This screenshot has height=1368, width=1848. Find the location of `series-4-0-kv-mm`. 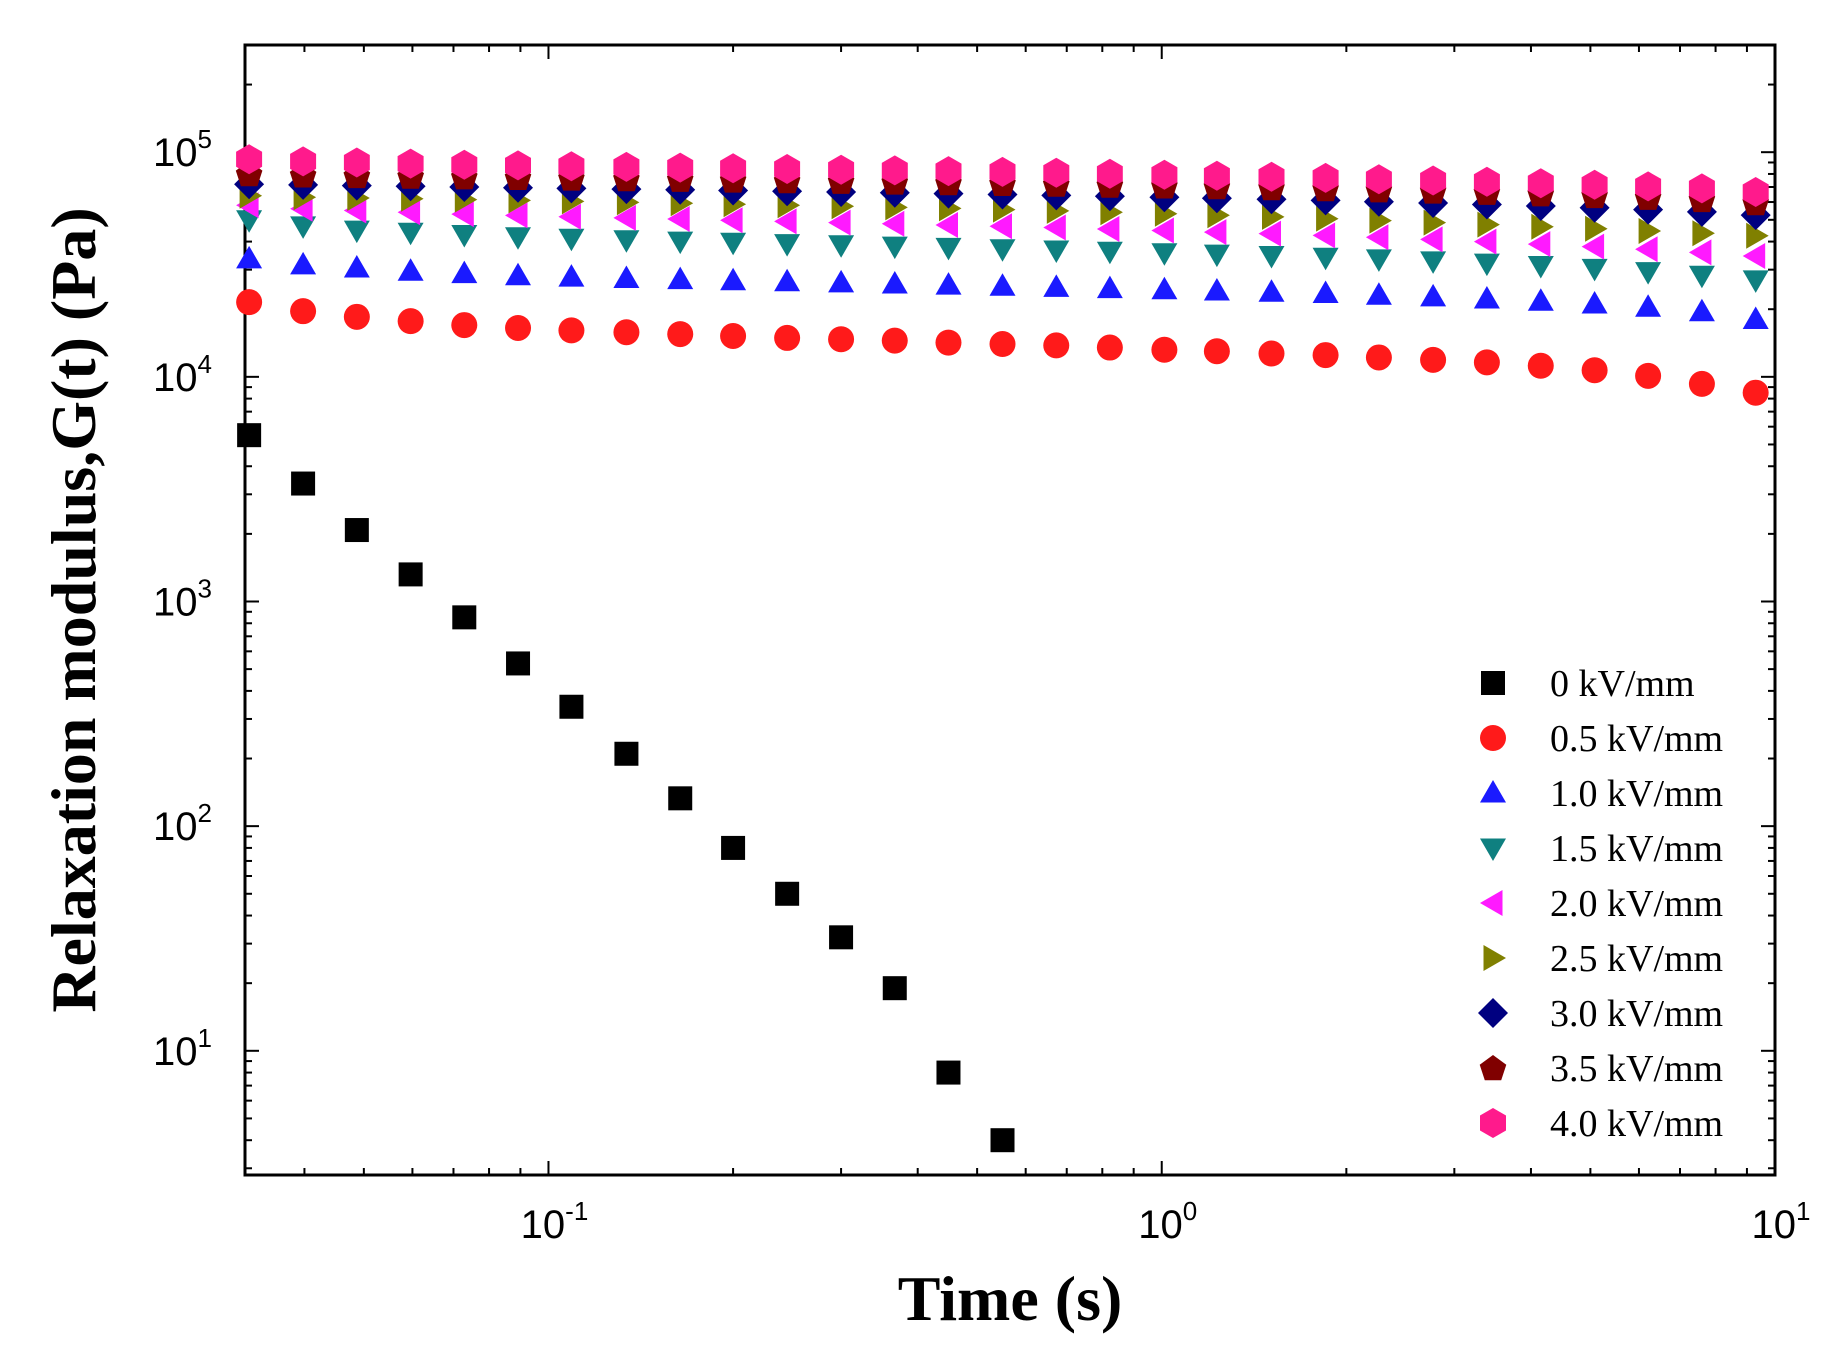

series-4-0-kv-mm is located at coordinates (1002, 175).